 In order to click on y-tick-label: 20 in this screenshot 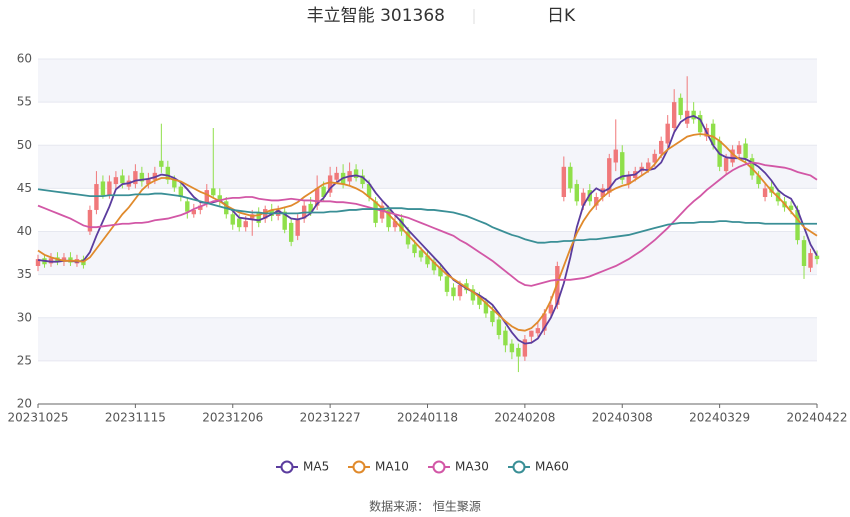, I will do `click(24, 404)`.